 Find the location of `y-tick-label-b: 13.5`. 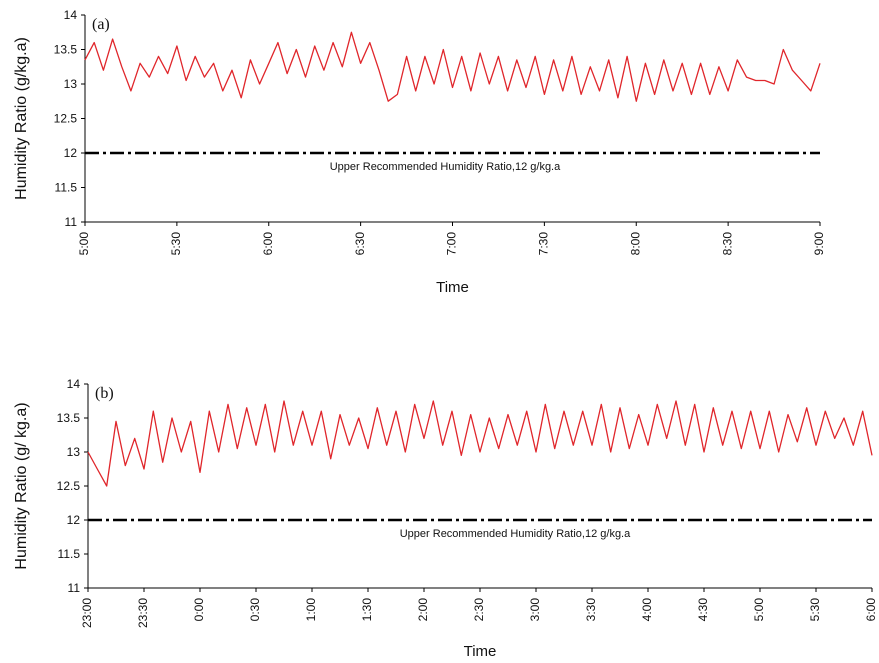

y-tick-label-b: 13.5 is located at coordinates (69, 418).